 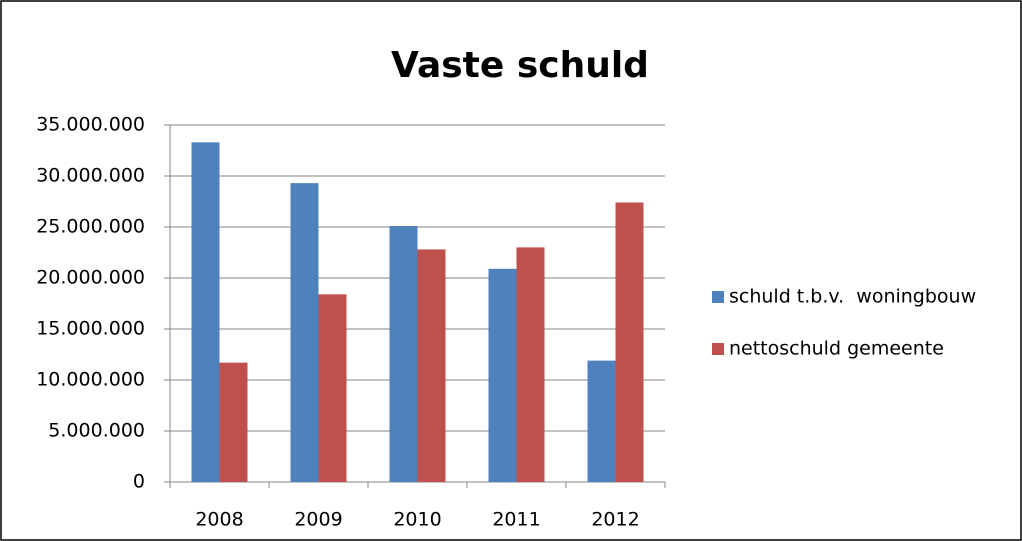 What do you see at coordinates (90, 278) in the screenshot?
I see `y-tick-label: 20.000.000` at bounding box center [90, 278].